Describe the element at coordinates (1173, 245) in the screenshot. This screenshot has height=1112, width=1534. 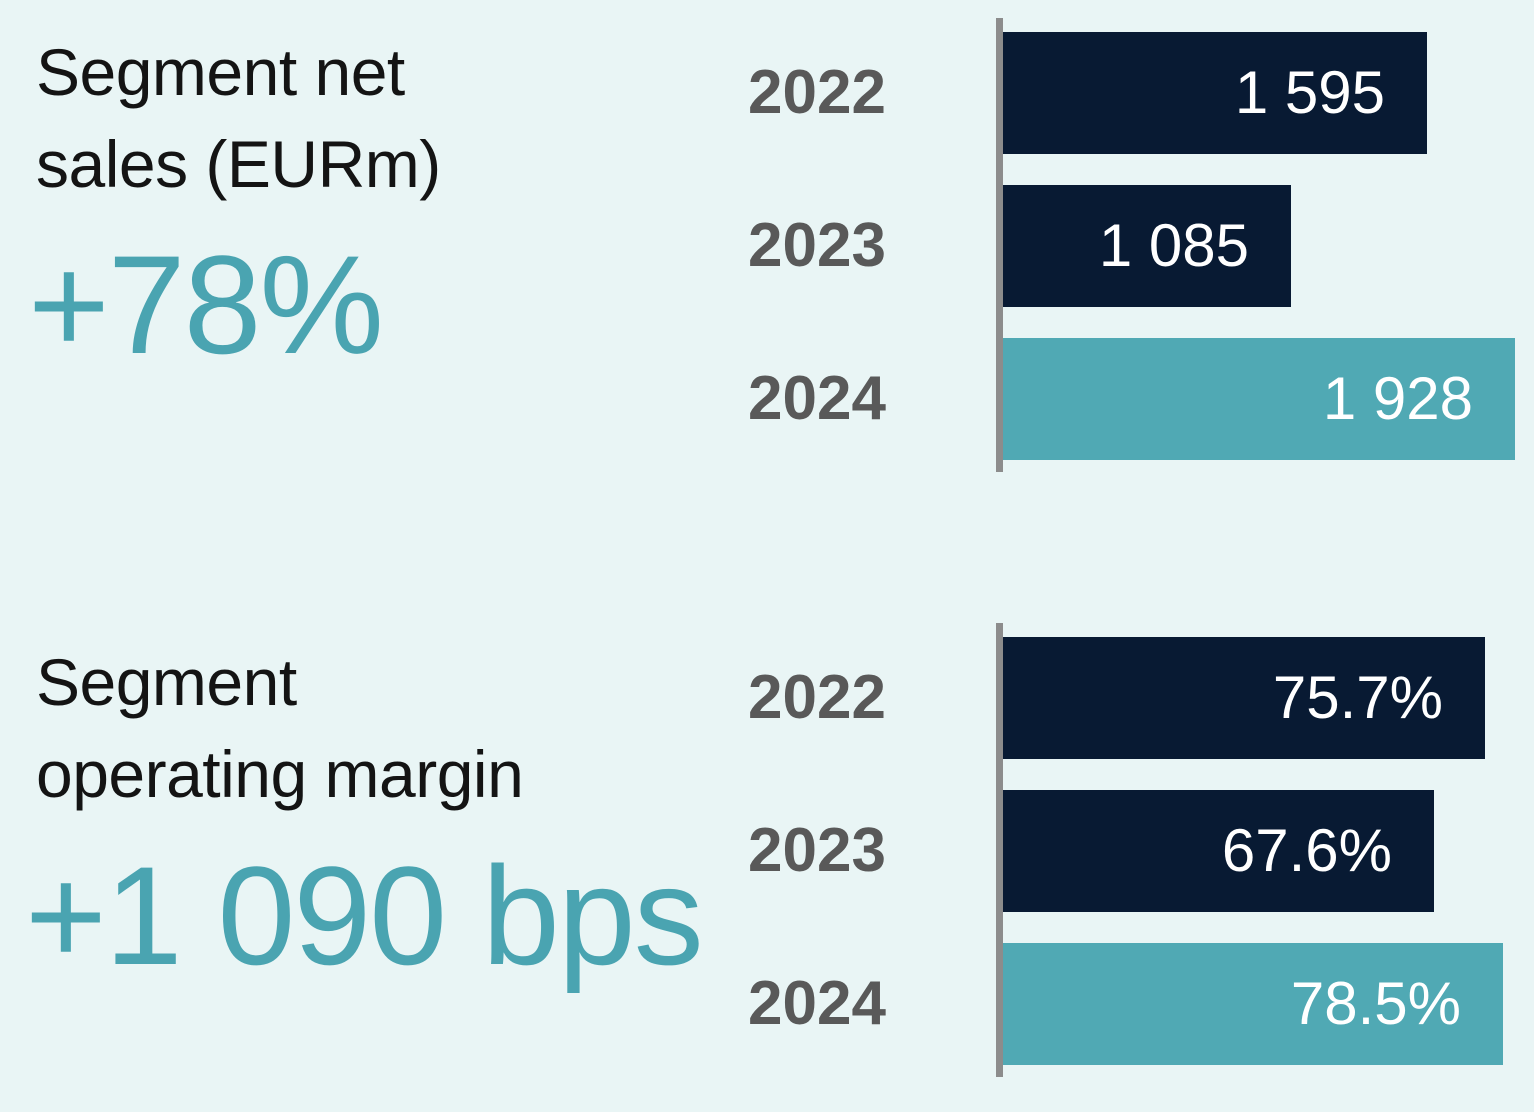
I see `net-sales-value-2023: 1 085` at that location.